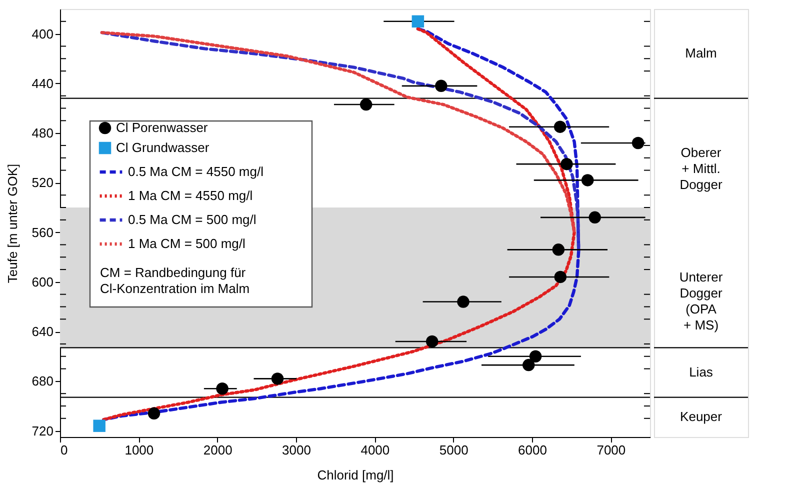 The height and width of the screenshot is (500, 794). I want to click on text: Oberer + Mittl. Dogger, so click(701, 168).